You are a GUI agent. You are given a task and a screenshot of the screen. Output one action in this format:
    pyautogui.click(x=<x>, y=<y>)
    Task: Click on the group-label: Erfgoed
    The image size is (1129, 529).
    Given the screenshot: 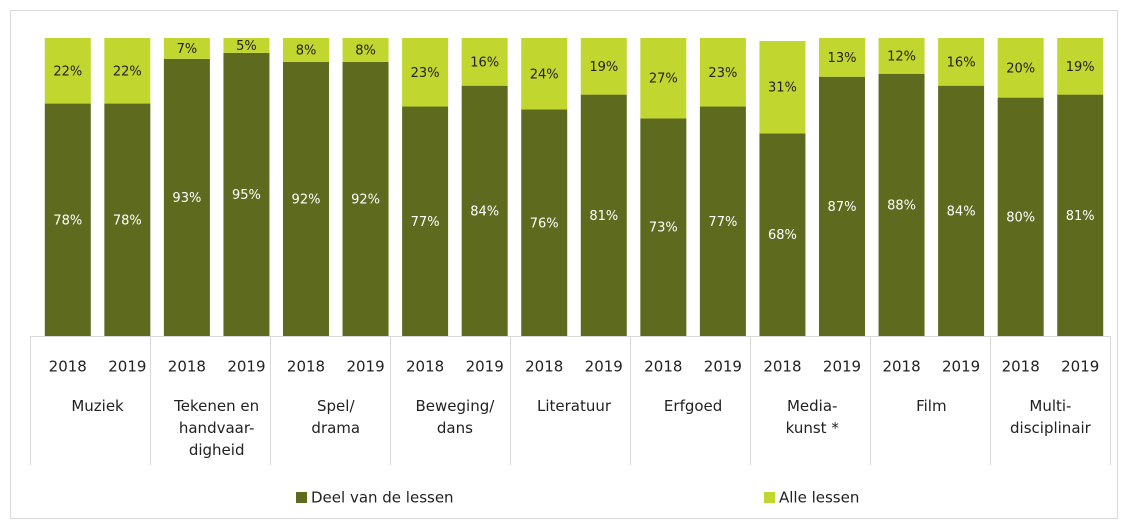 What is the action you would take?
    pyautogui.click(x=693, y=406)
    